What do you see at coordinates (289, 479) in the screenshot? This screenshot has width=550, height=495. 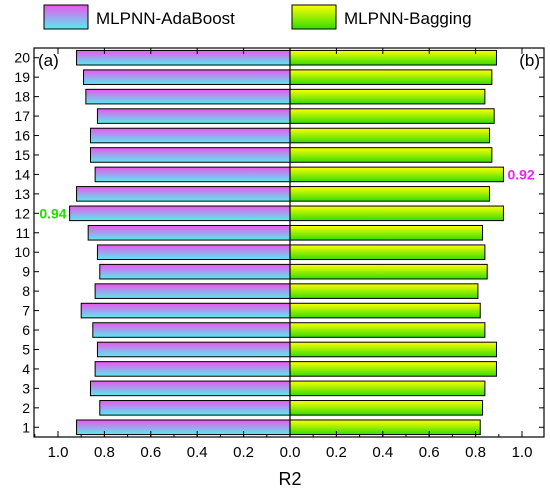 I see `x-axis-label: R2` at bounding box center [289, 479].